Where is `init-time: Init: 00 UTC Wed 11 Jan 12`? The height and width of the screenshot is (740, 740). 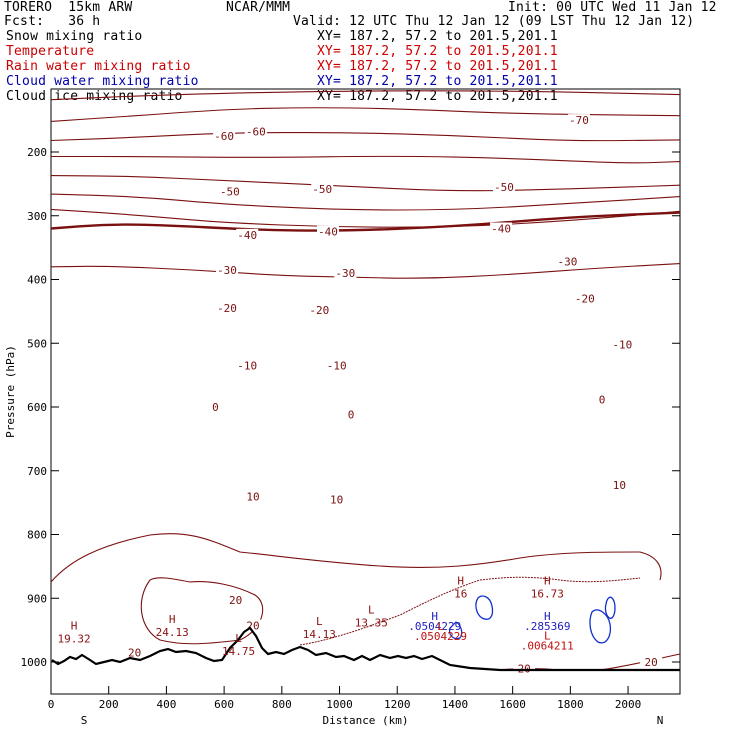 init-time: Init: 00 UTC Wed 11 Jan 12 is located at coordinates (612, 7).